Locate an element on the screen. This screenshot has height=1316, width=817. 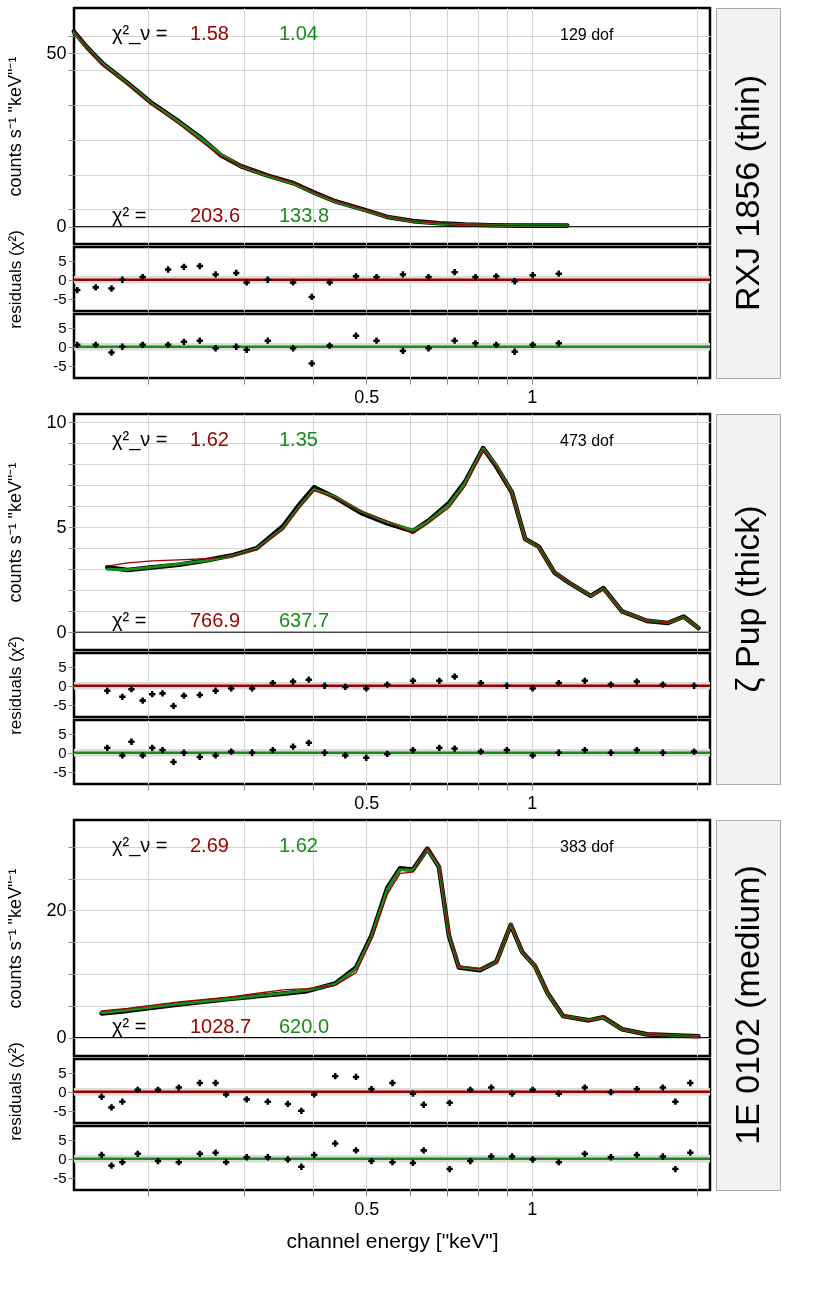
text: ζ Pup (thick) is located at coordinates (747, 599).